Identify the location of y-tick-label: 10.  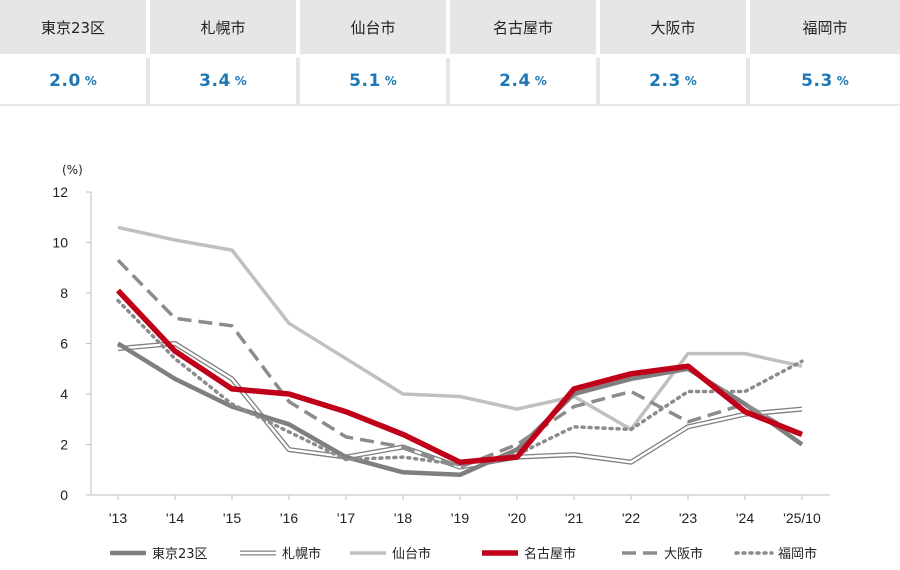
(60, 243).